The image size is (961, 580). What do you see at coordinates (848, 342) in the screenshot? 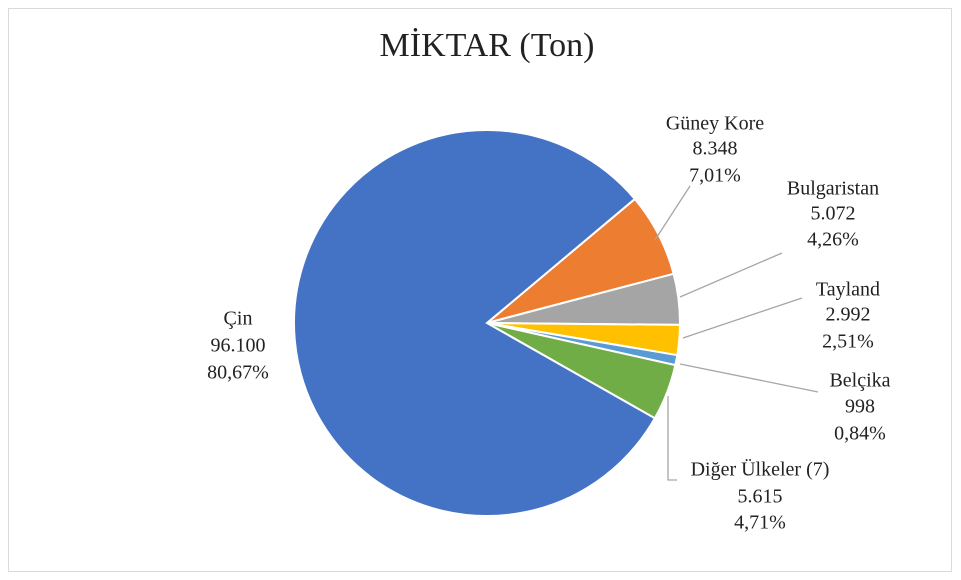
I see `percentage-label: 2,51%` at bounding box center [848, 342].